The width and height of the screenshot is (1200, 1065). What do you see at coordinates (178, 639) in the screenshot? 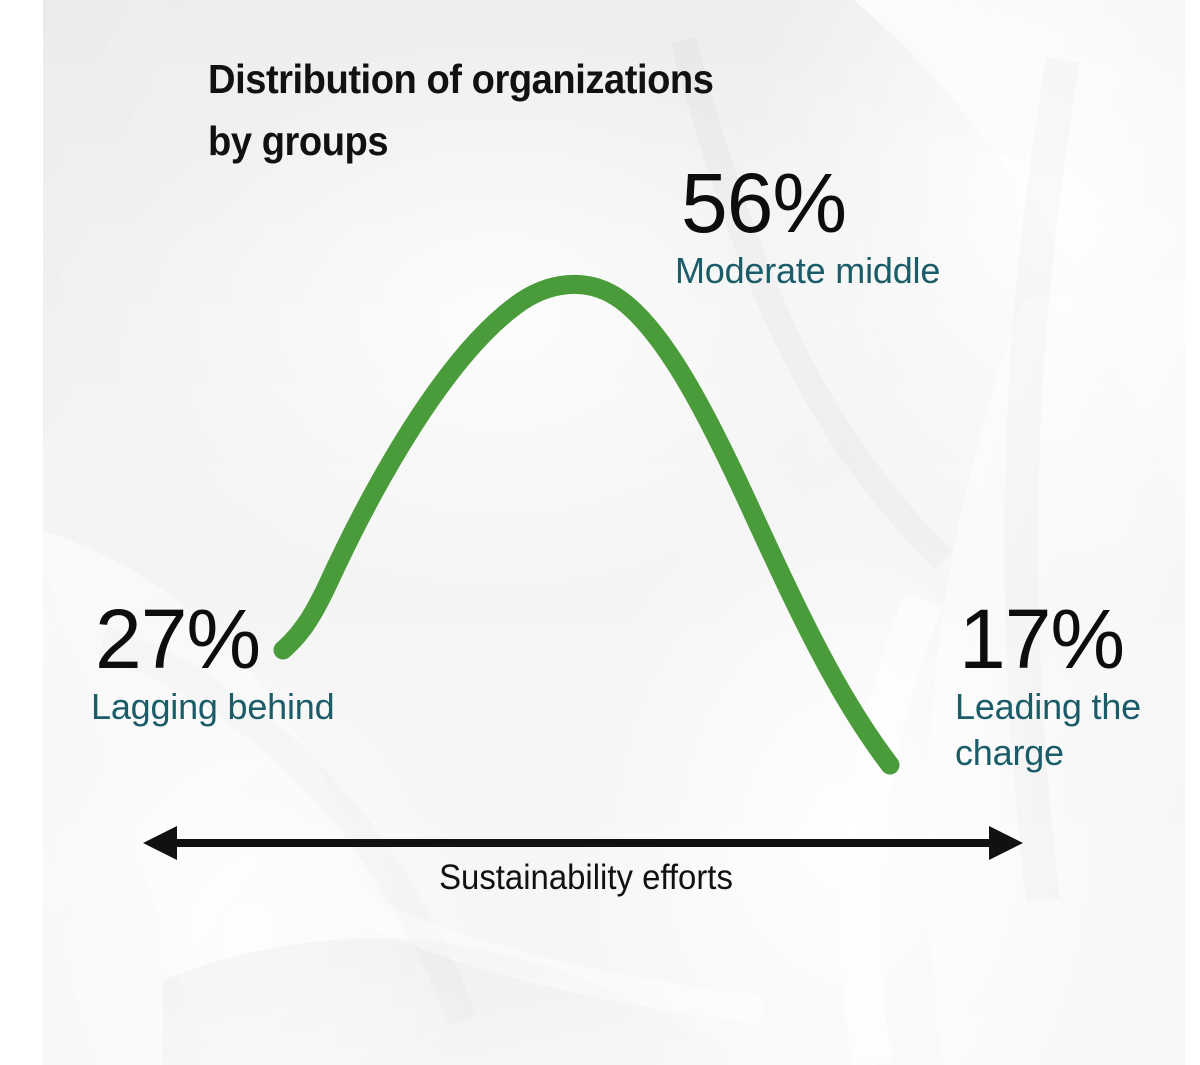
I see `stat-value-lagging-behind: 27%` at bounding box center [178, 639].